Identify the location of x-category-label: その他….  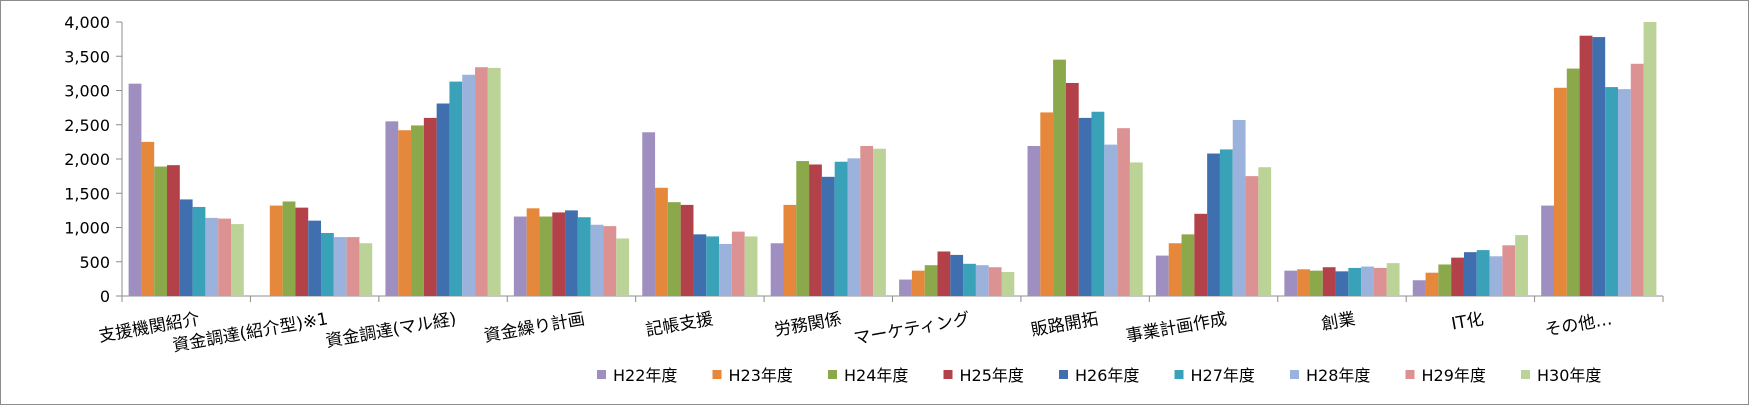
(1578, 325).